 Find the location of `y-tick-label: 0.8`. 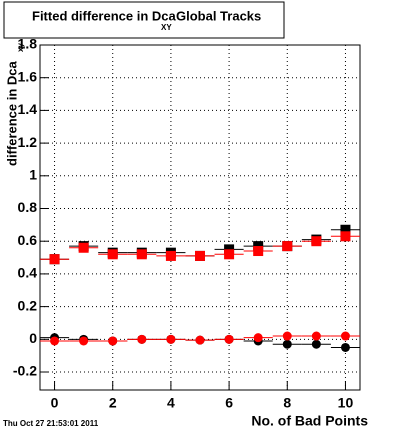

y-tick-label: 0.8 is located at coordinates (28, 207).